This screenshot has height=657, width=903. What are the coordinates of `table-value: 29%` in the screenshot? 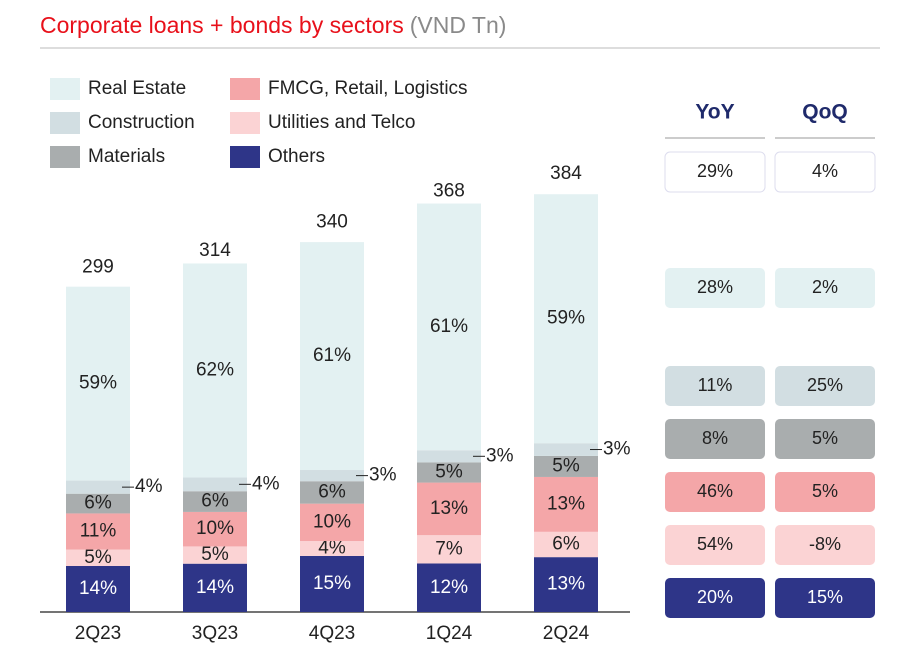 It's located at (715, 171).